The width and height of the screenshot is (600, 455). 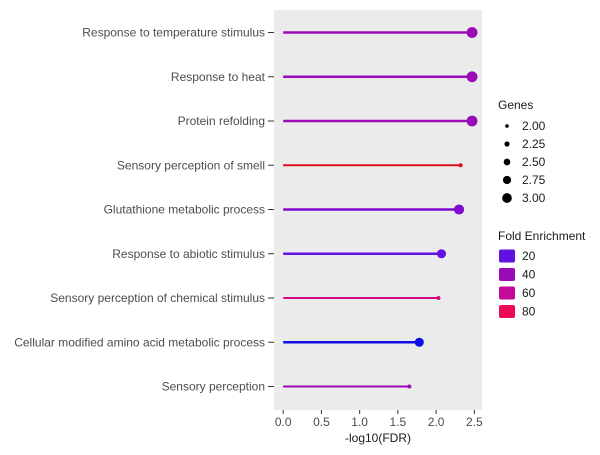 I want to click on x-axis-label: -log10(FDR), so click(x=378, y=438).